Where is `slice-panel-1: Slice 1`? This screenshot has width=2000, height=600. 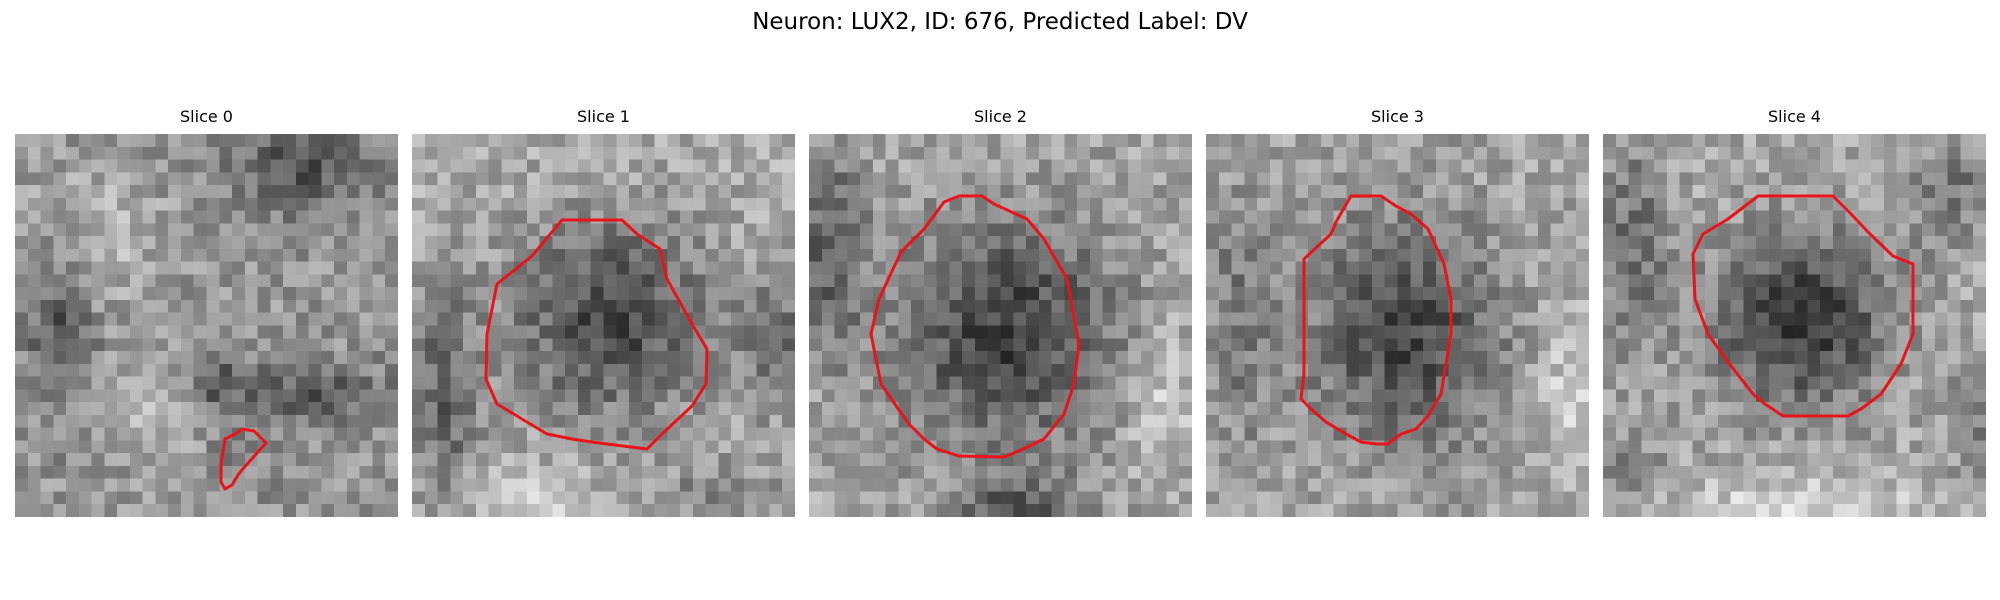
slice-panel-1: Slice 1 is located at coordinates (603, 312).